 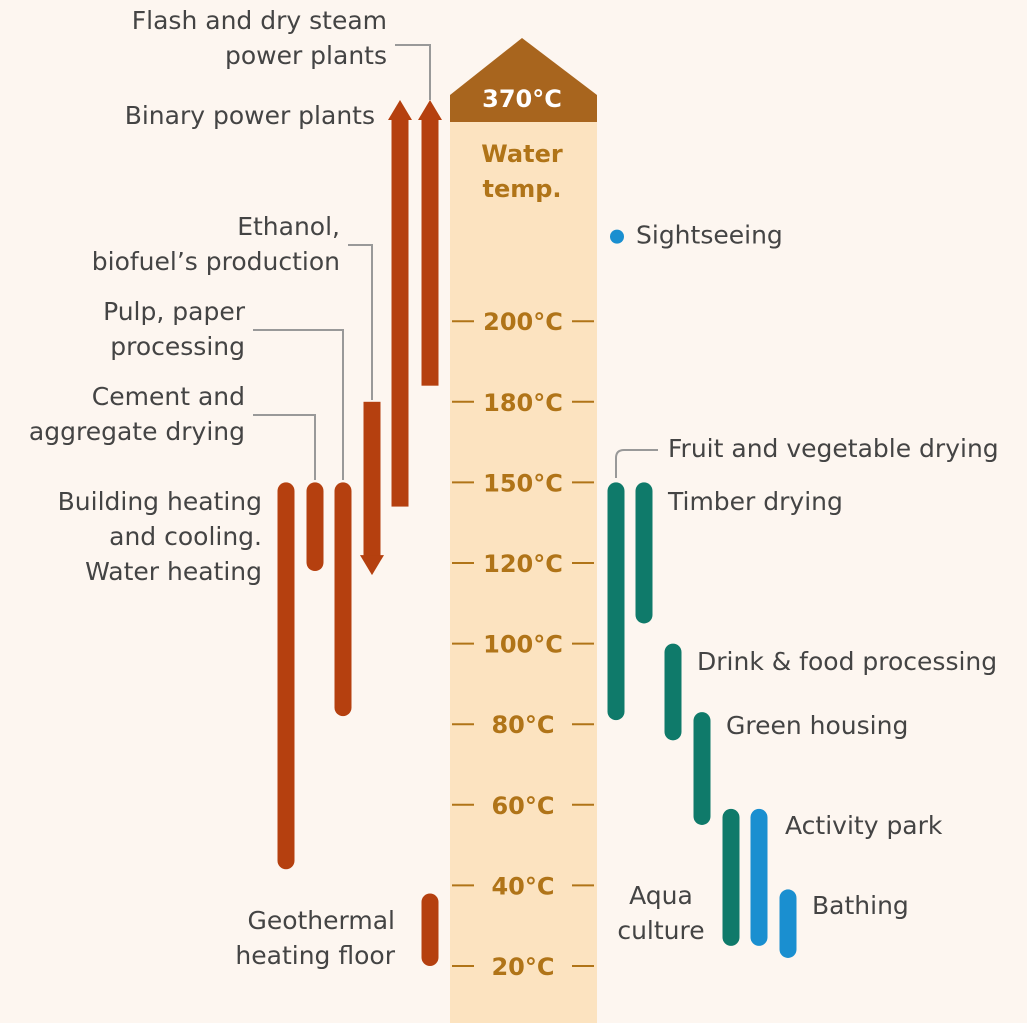 What do you see at coordinates (173, 571) in the screenshot?
I see `range-label: Water heating` at bounding box center [173, 571].